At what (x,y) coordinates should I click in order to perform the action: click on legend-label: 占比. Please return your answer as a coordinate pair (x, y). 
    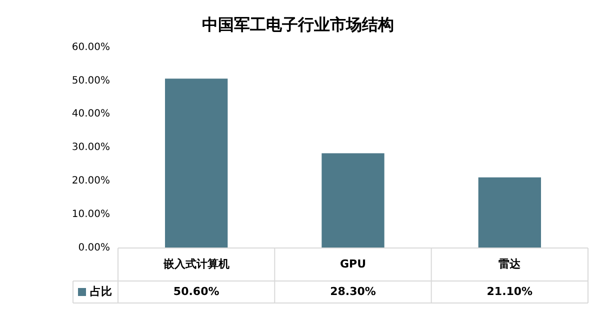
    Looking at the image, I should click on (101, 291).